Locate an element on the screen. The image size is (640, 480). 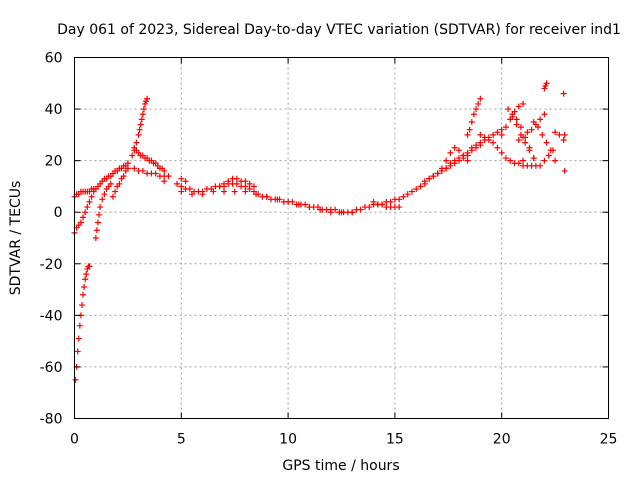
x-tick-labels: 0 5 10 15 20 25 is located at coordinates (343, 440).